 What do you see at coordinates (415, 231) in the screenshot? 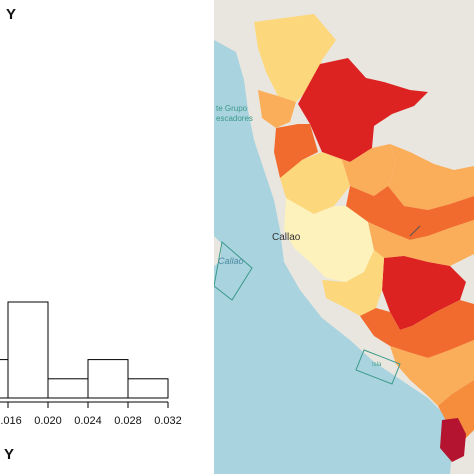
I see `airport-icon` at bounding box center [415, 231].